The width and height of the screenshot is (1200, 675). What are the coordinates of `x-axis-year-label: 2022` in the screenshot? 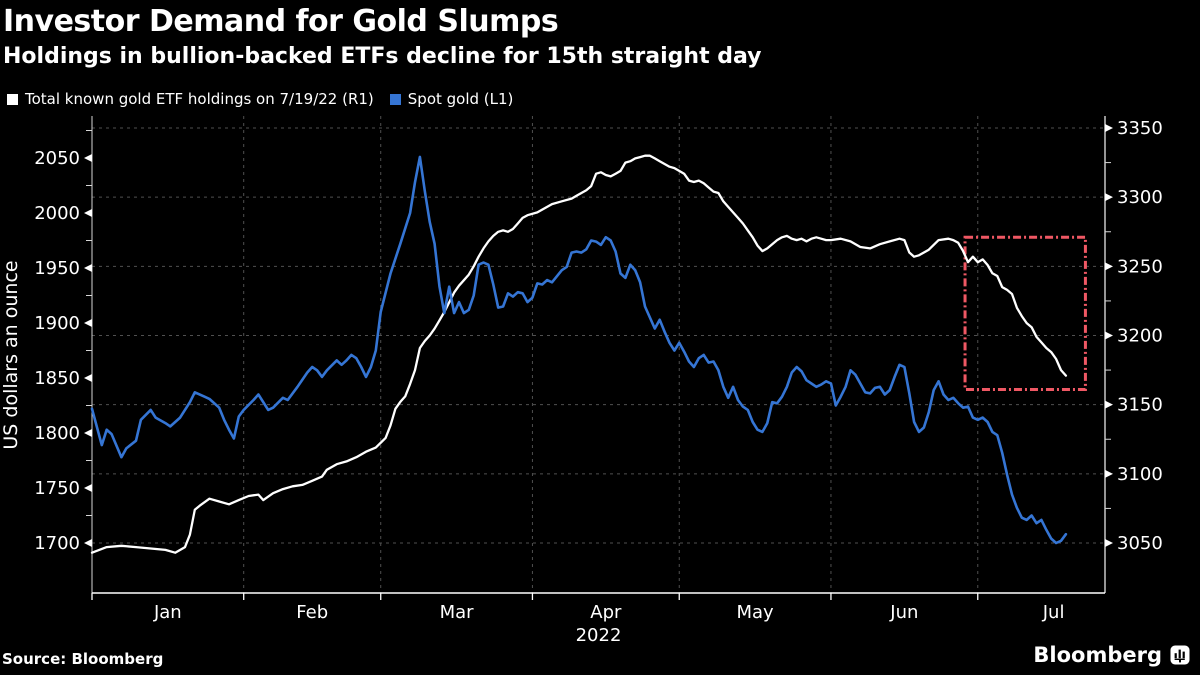 It's located at (599, 635).